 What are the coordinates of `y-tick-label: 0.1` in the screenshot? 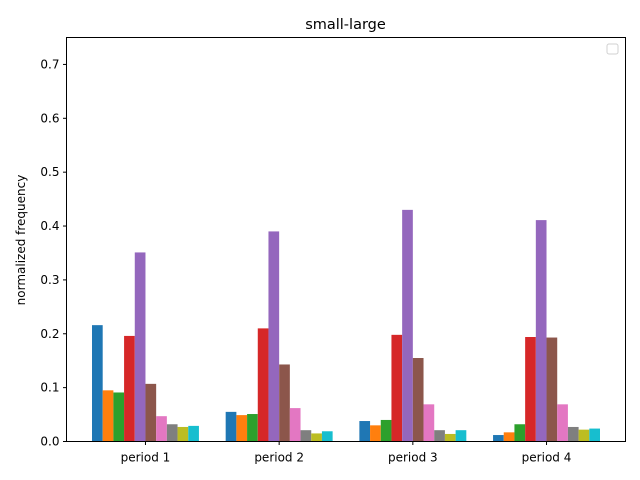 It's located at (49, 388).